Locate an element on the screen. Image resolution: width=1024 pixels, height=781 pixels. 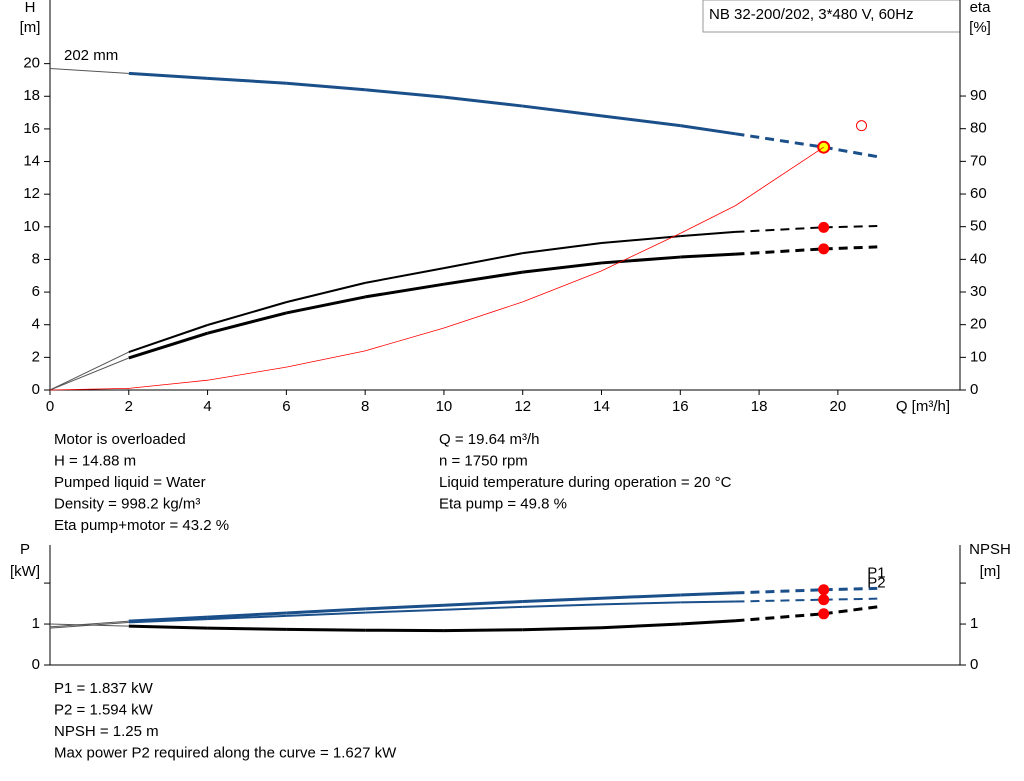
point is located at coordinates (862, 126).